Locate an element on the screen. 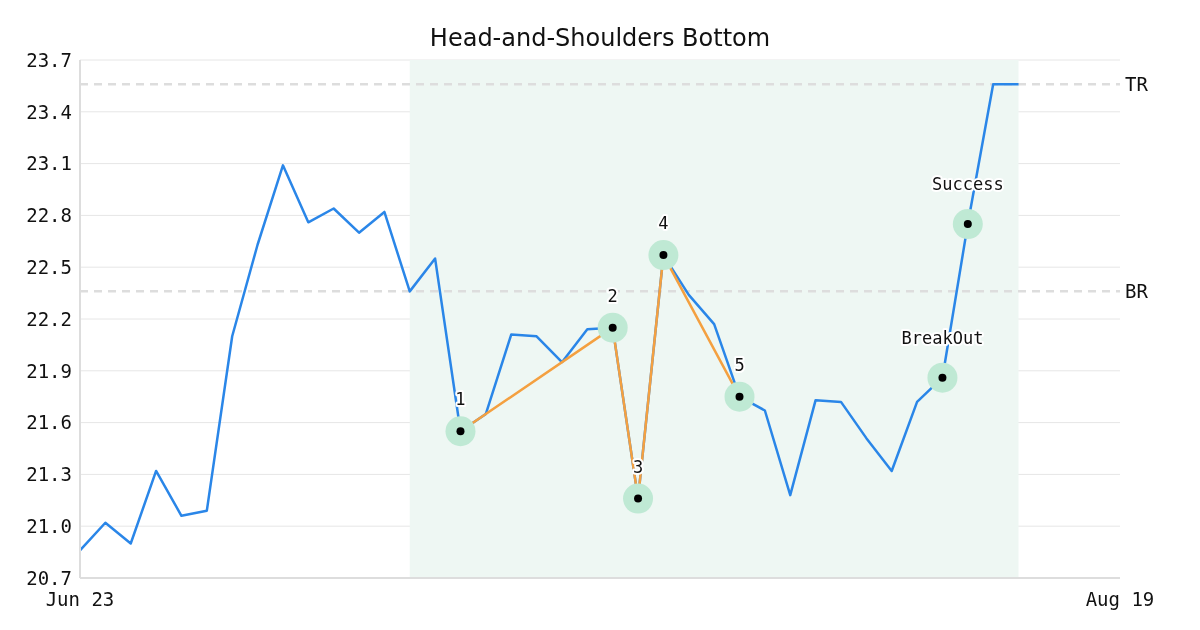  ref-line-label: TR is located at coordinates (1137, 83).